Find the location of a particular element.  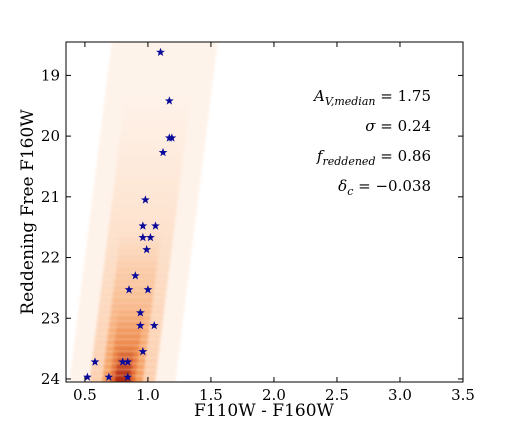

y-tick-label: 22 is located at coordinates (50, 258).